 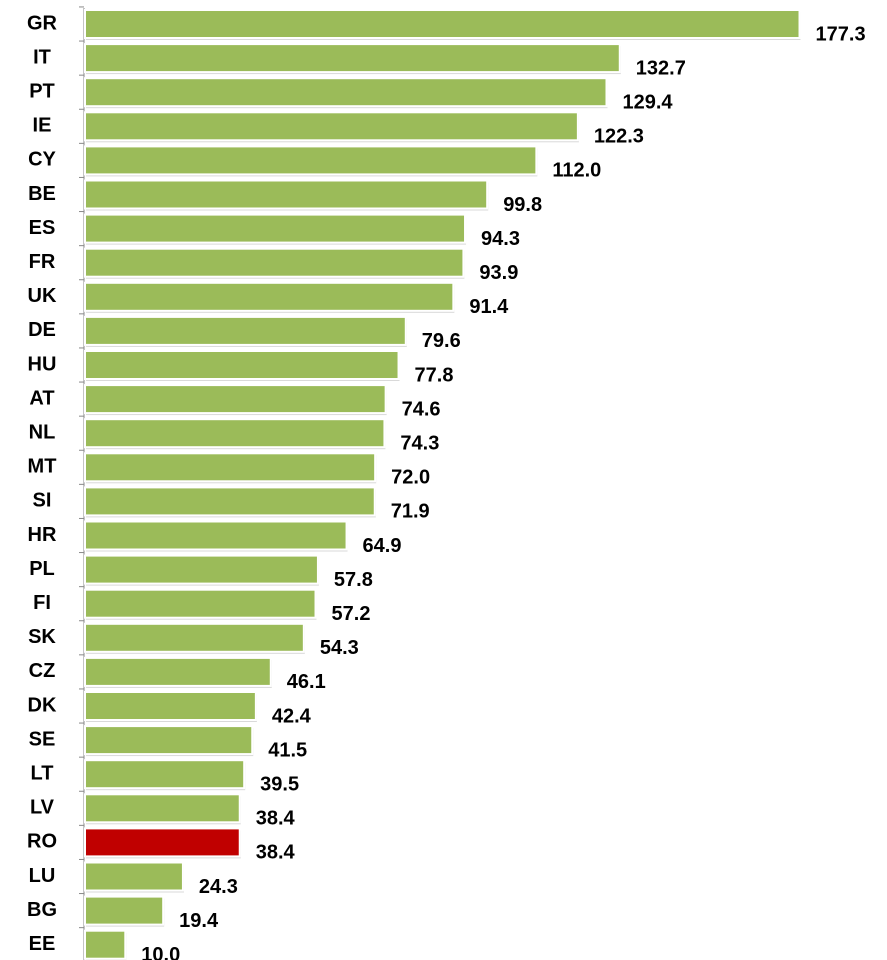 I want to click on y-tick-label: MT, so click(x=42, y=467).